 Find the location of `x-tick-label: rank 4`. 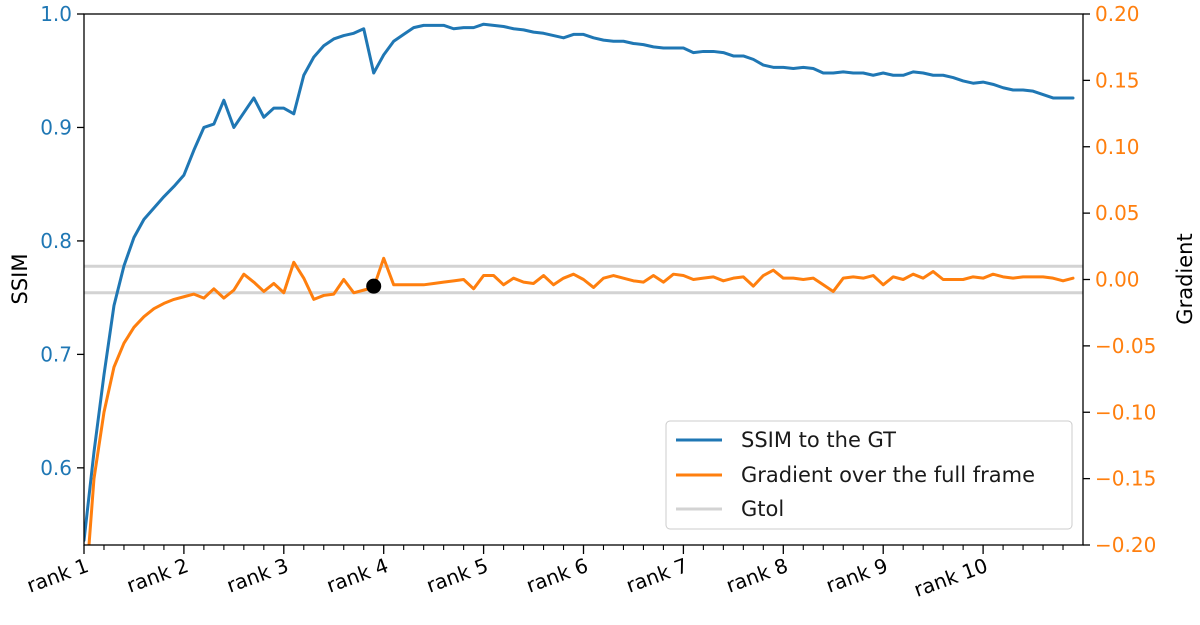

x-tick-label: rank 4 is located at coordinates (357, 575).